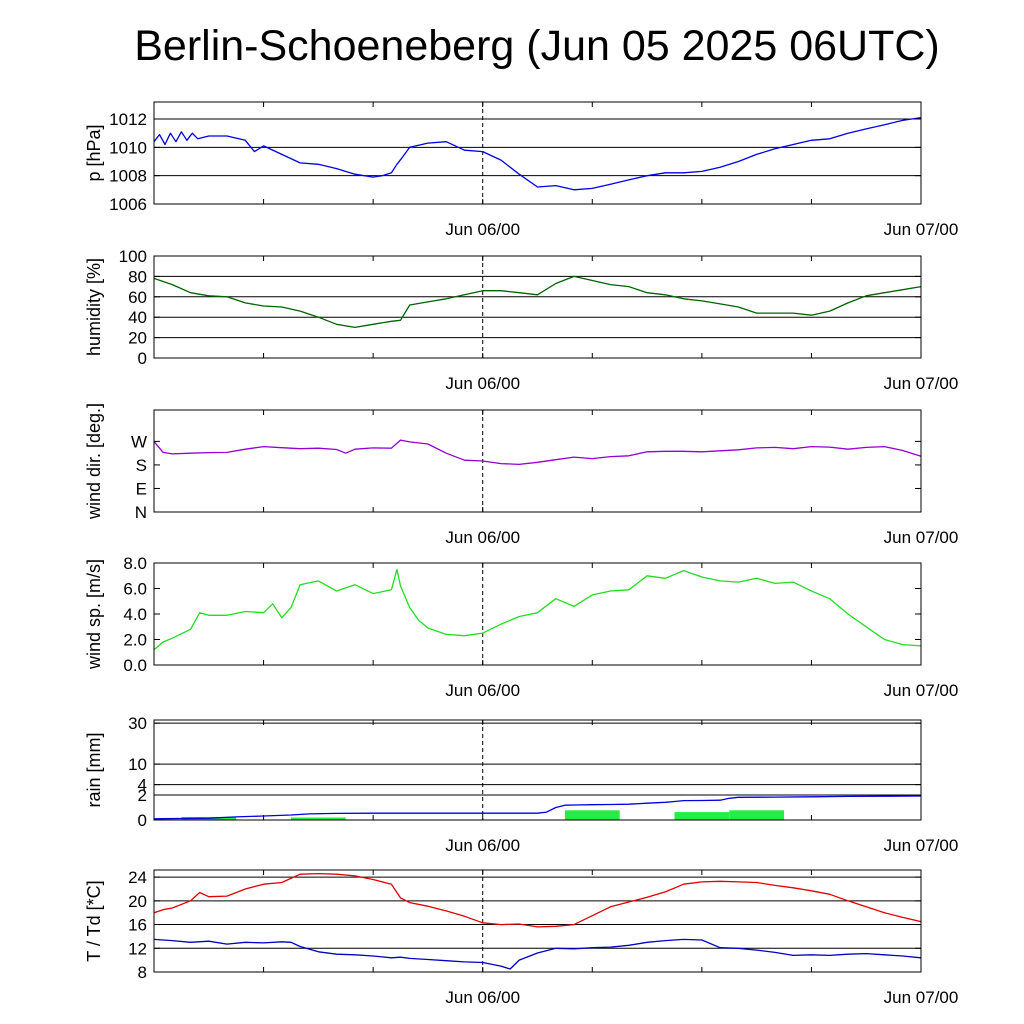 This screenshot has height=1024, width=1024. Describe the element at coordinates (133, 256) in the screenshot. I see `humidity-ytick-label-5: 100` at that location.